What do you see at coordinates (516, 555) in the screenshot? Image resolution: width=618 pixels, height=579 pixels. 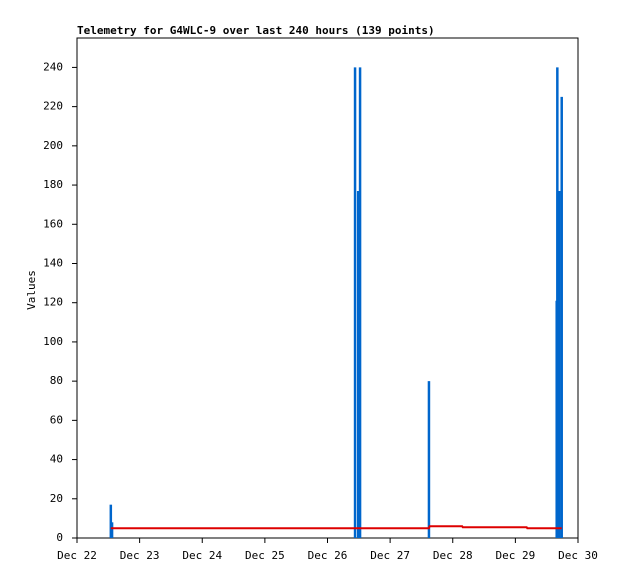 I see `x-tick-label: Dec 29` at bounding box center [516, 555].